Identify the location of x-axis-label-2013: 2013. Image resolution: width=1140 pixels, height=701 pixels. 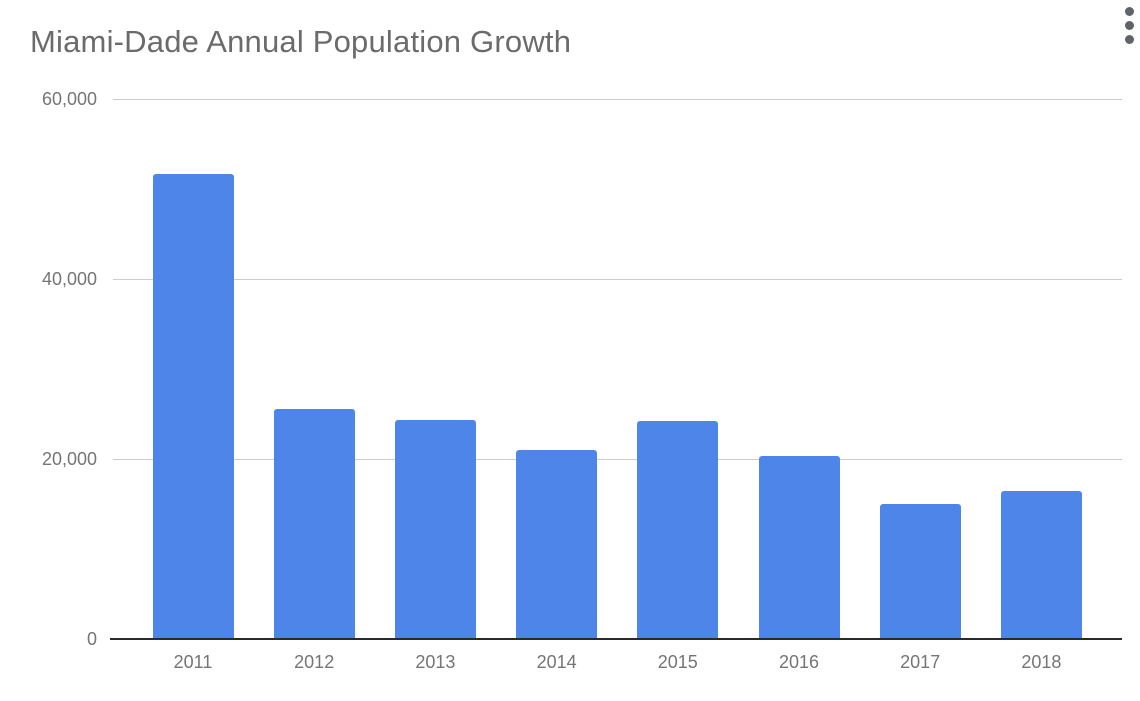
(435, 662).